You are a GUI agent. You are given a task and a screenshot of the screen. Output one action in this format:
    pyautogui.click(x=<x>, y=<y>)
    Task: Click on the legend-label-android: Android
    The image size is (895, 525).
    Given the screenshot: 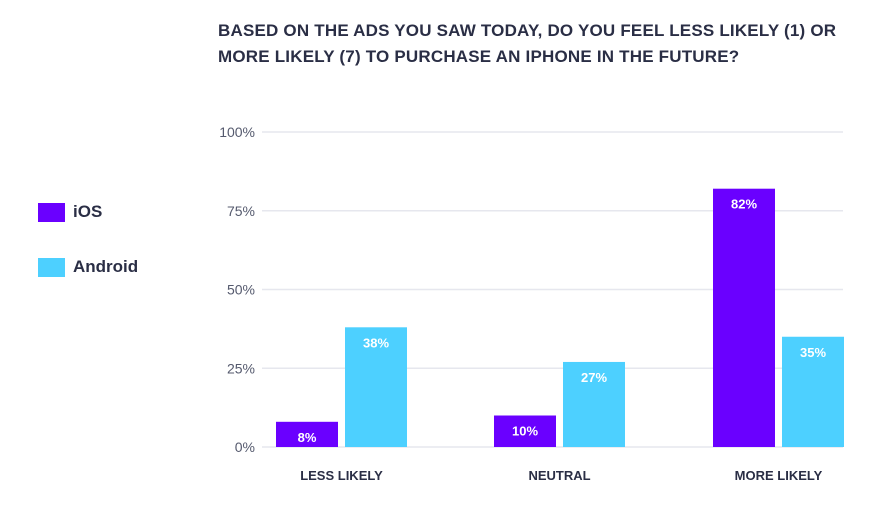 What is the action you would take?
    pyautogui.click(x=106, y=266)
    